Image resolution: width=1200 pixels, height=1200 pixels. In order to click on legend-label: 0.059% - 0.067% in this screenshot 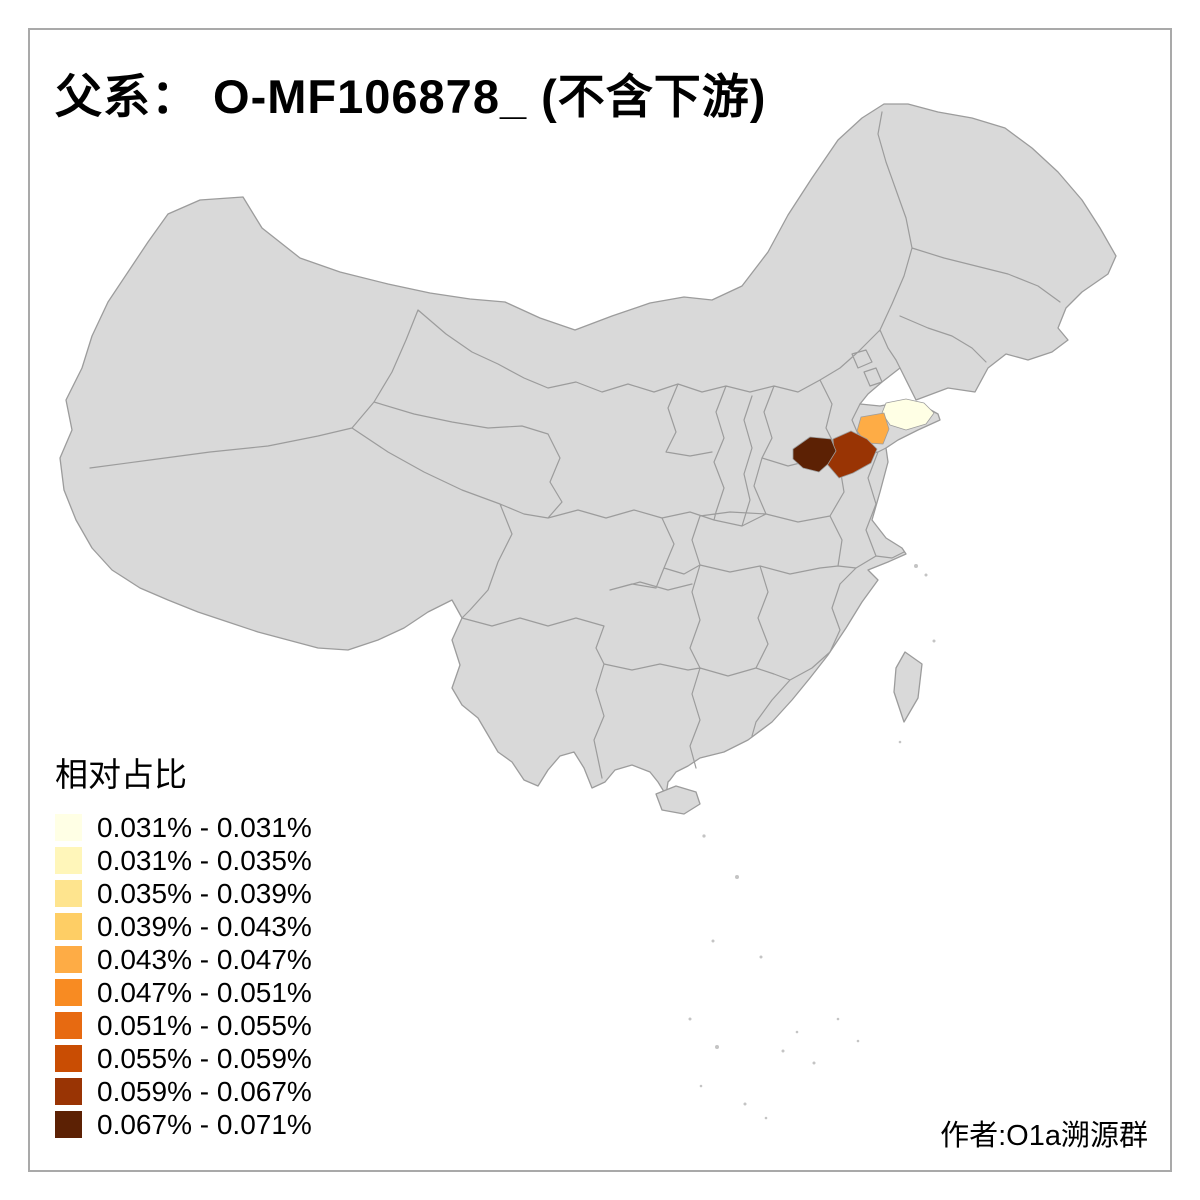, I will do `click(204, 1091)`.